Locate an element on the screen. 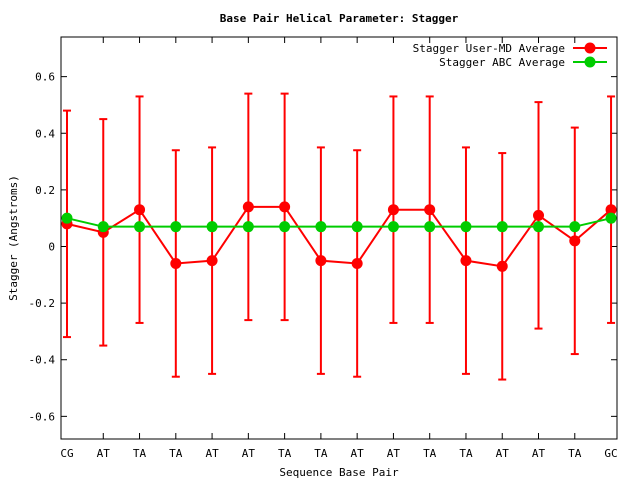  legend-label: Stagger ABC Average is located at coordinates (502, 62).